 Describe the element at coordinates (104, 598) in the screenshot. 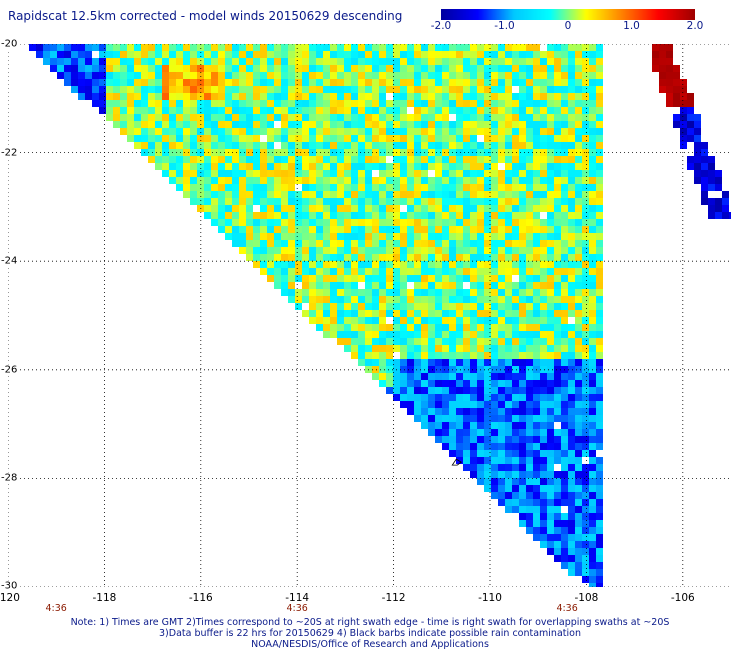

I see `x-tick-label: -118` at that location.